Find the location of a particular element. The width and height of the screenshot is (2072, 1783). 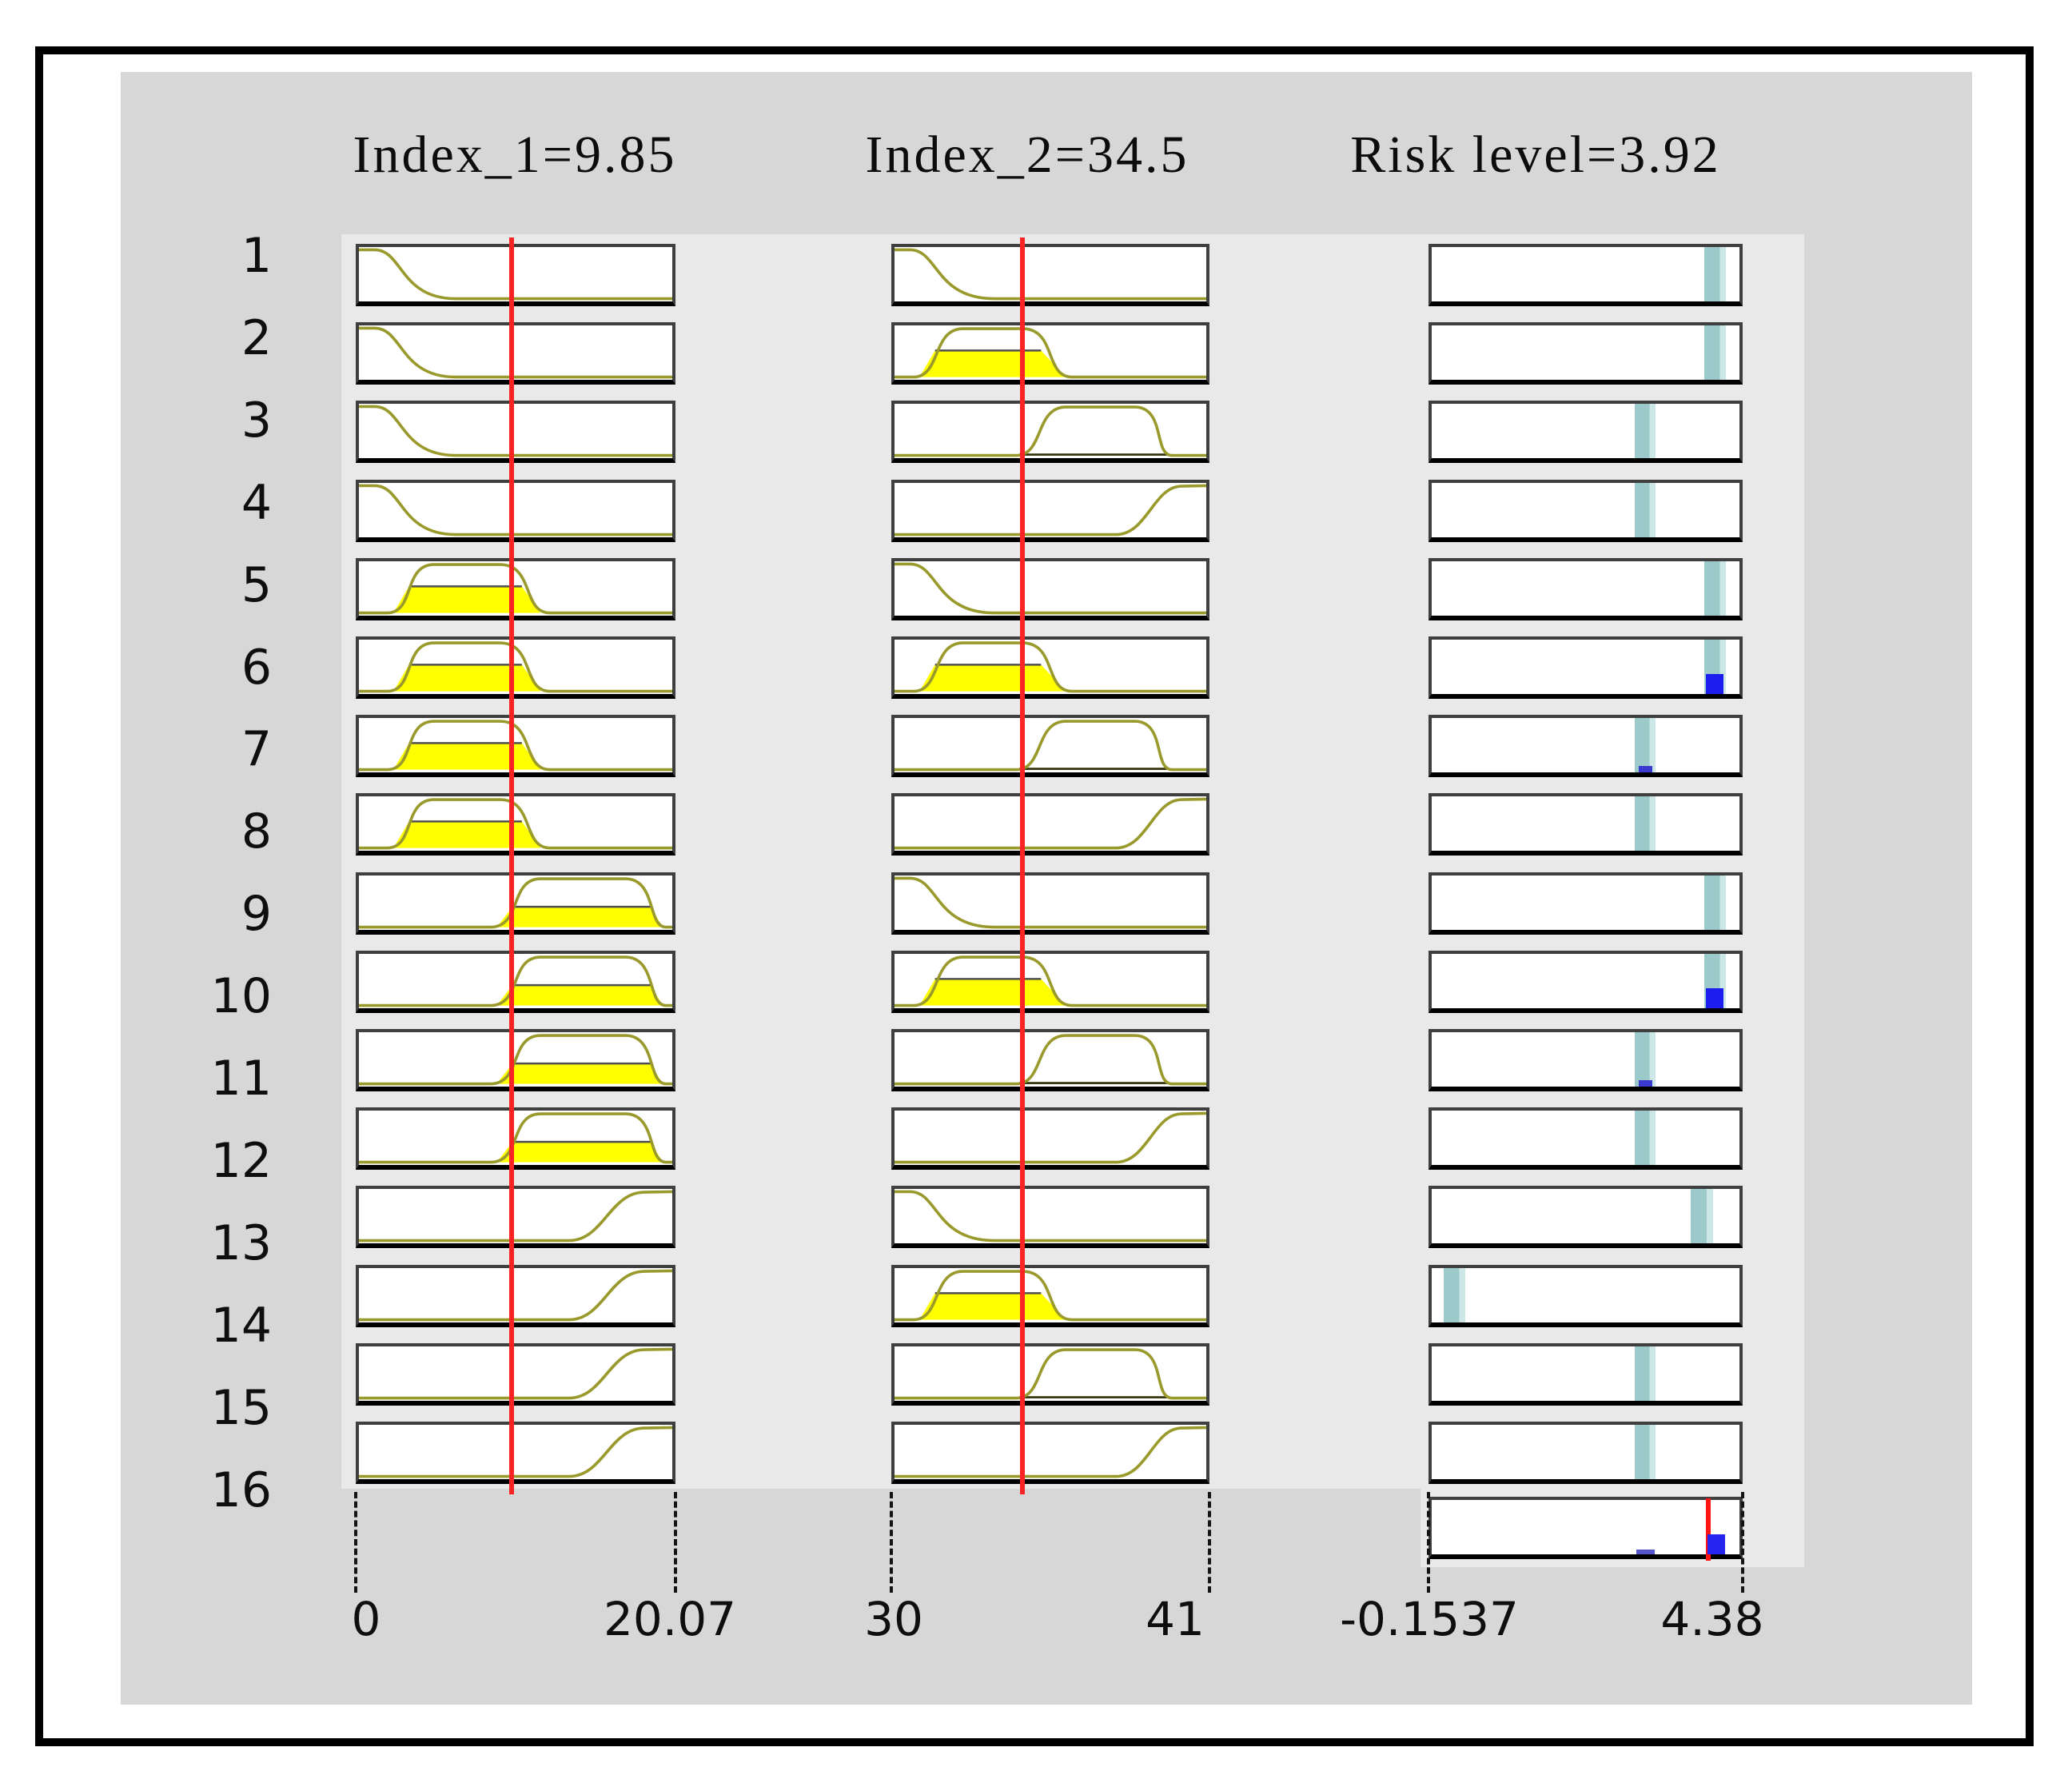

rule-5-in1-mf-cell is located at coordinates (515, 588).